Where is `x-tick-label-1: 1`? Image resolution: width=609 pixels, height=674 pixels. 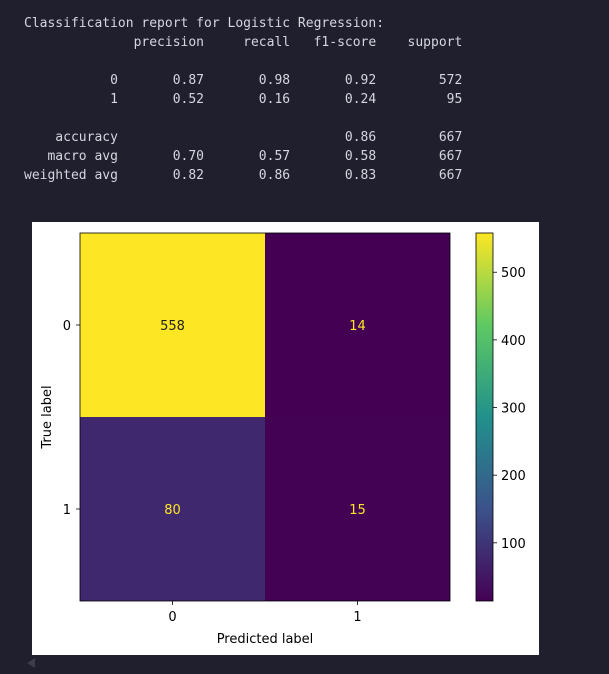 x-tick-label-1: 1 is located at coordinates (357, 617).